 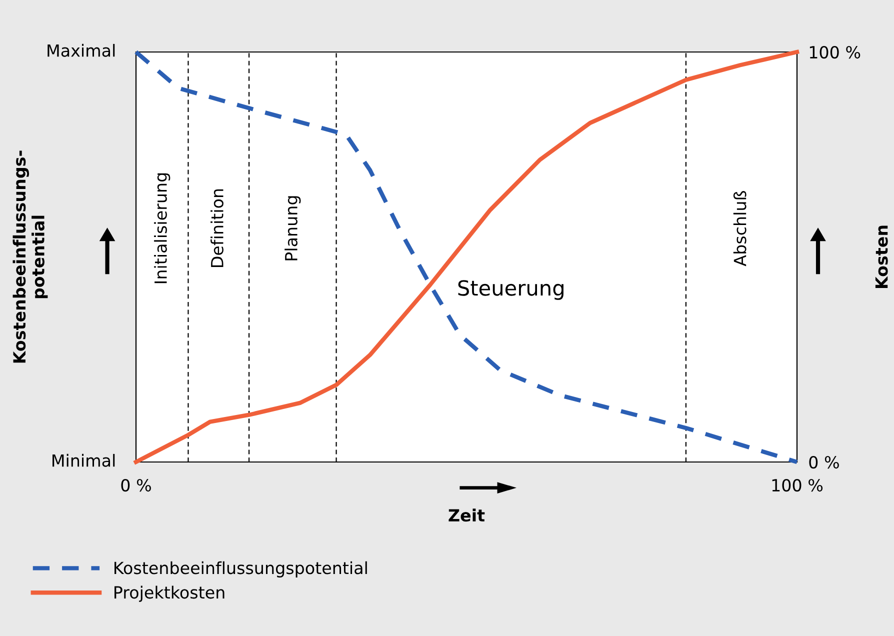 What do you see at coordinates (83, 460) in the screenshot?
I see `text: Minimal` at bounding box center [83, 460].